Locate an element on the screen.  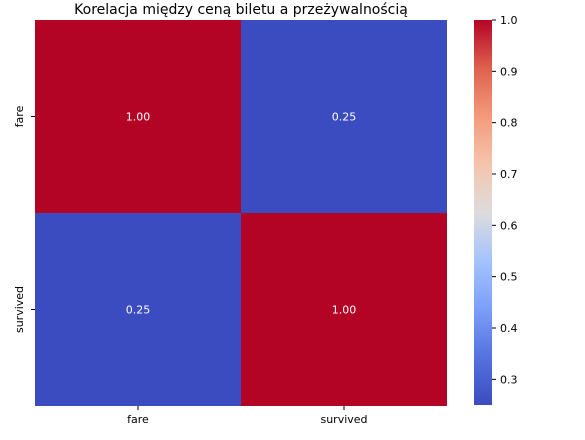
colorbar-tick-label: 1.0 is located at coordinates (509, 20).